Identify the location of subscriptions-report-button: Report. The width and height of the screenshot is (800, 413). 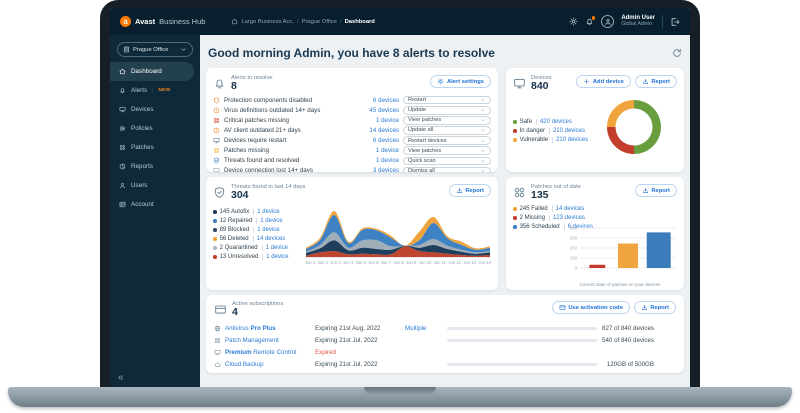
(654, 307).